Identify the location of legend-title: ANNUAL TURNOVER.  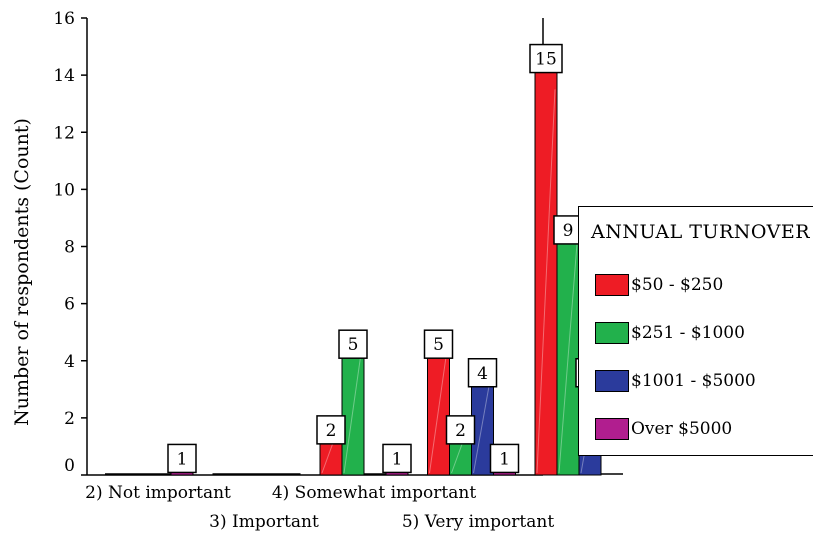
(701, 232).